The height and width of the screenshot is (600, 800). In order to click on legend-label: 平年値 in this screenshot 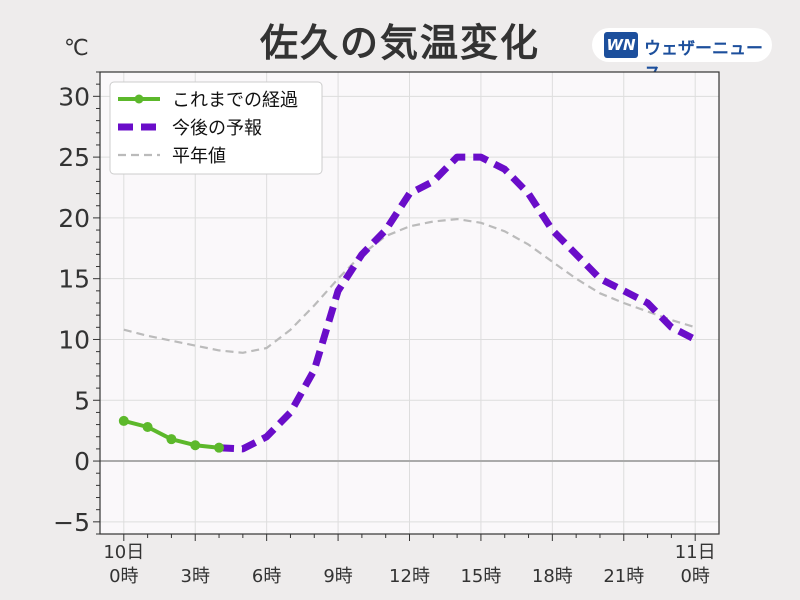, I will do `click(199, 156)`.